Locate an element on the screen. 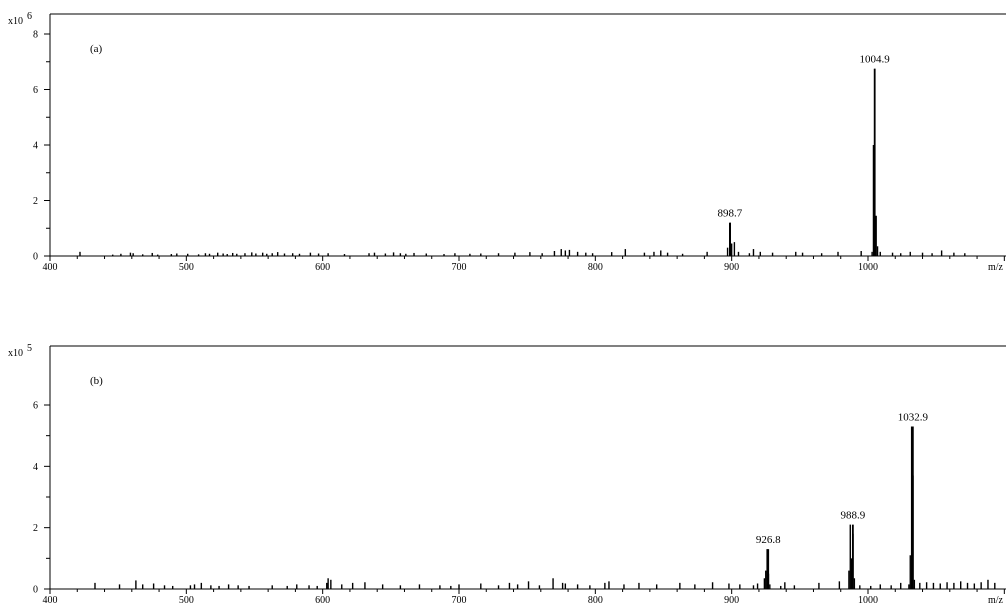  peak-label: 988.9 is located at coordinates (852, 516).